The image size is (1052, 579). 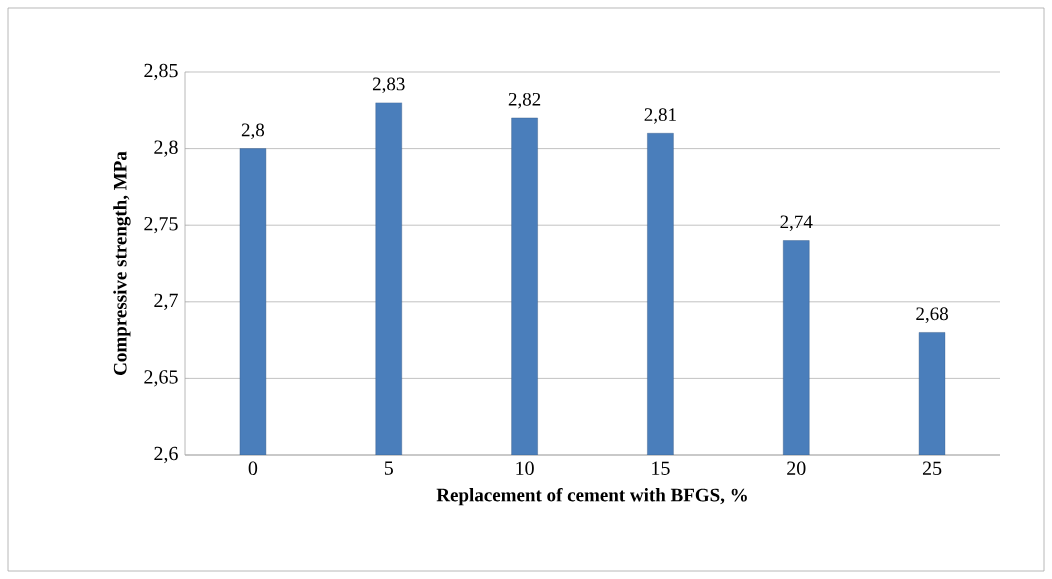 I want to click on y-tick-label: 2,75, so click(x=161, y=225).